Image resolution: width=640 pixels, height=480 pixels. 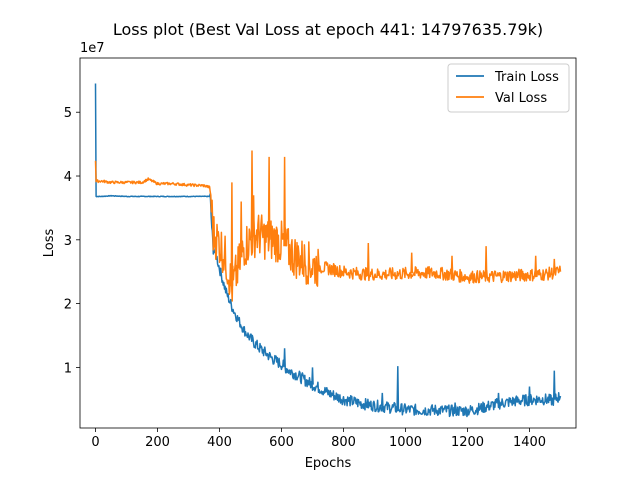 I want to click on y-tick-label: 3, so click(x=68, y=241).